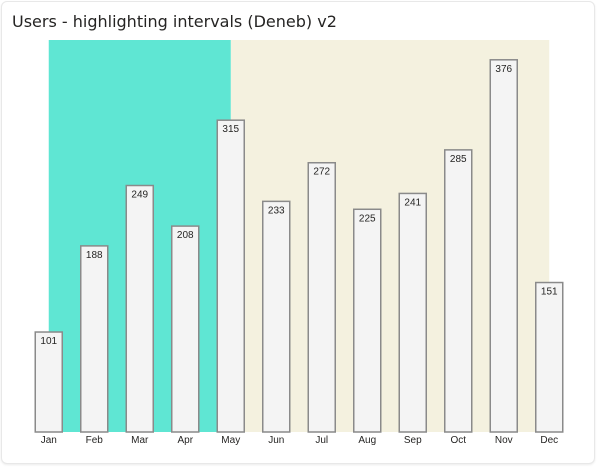 The width and height of the screenshot is (598, 467). I want to click on data-label-oct: 285, so click(458, 159).